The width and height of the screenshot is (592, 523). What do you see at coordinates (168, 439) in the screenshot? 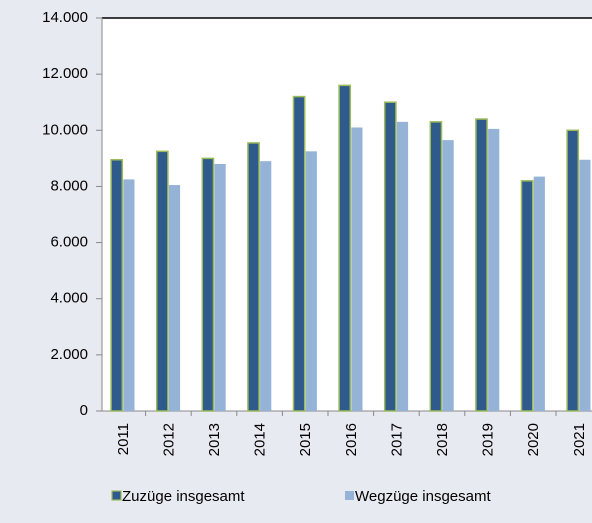
I see `x-tick-label: 2012` at bounding box center [168, 439].